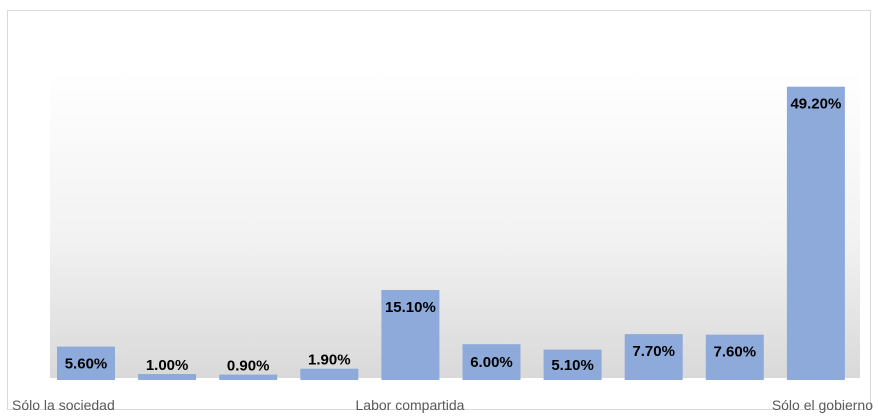 The height and width of the screenshot is (419, 879). I want to click on bar-value-label-2: 1.00%, so click(167, 365).